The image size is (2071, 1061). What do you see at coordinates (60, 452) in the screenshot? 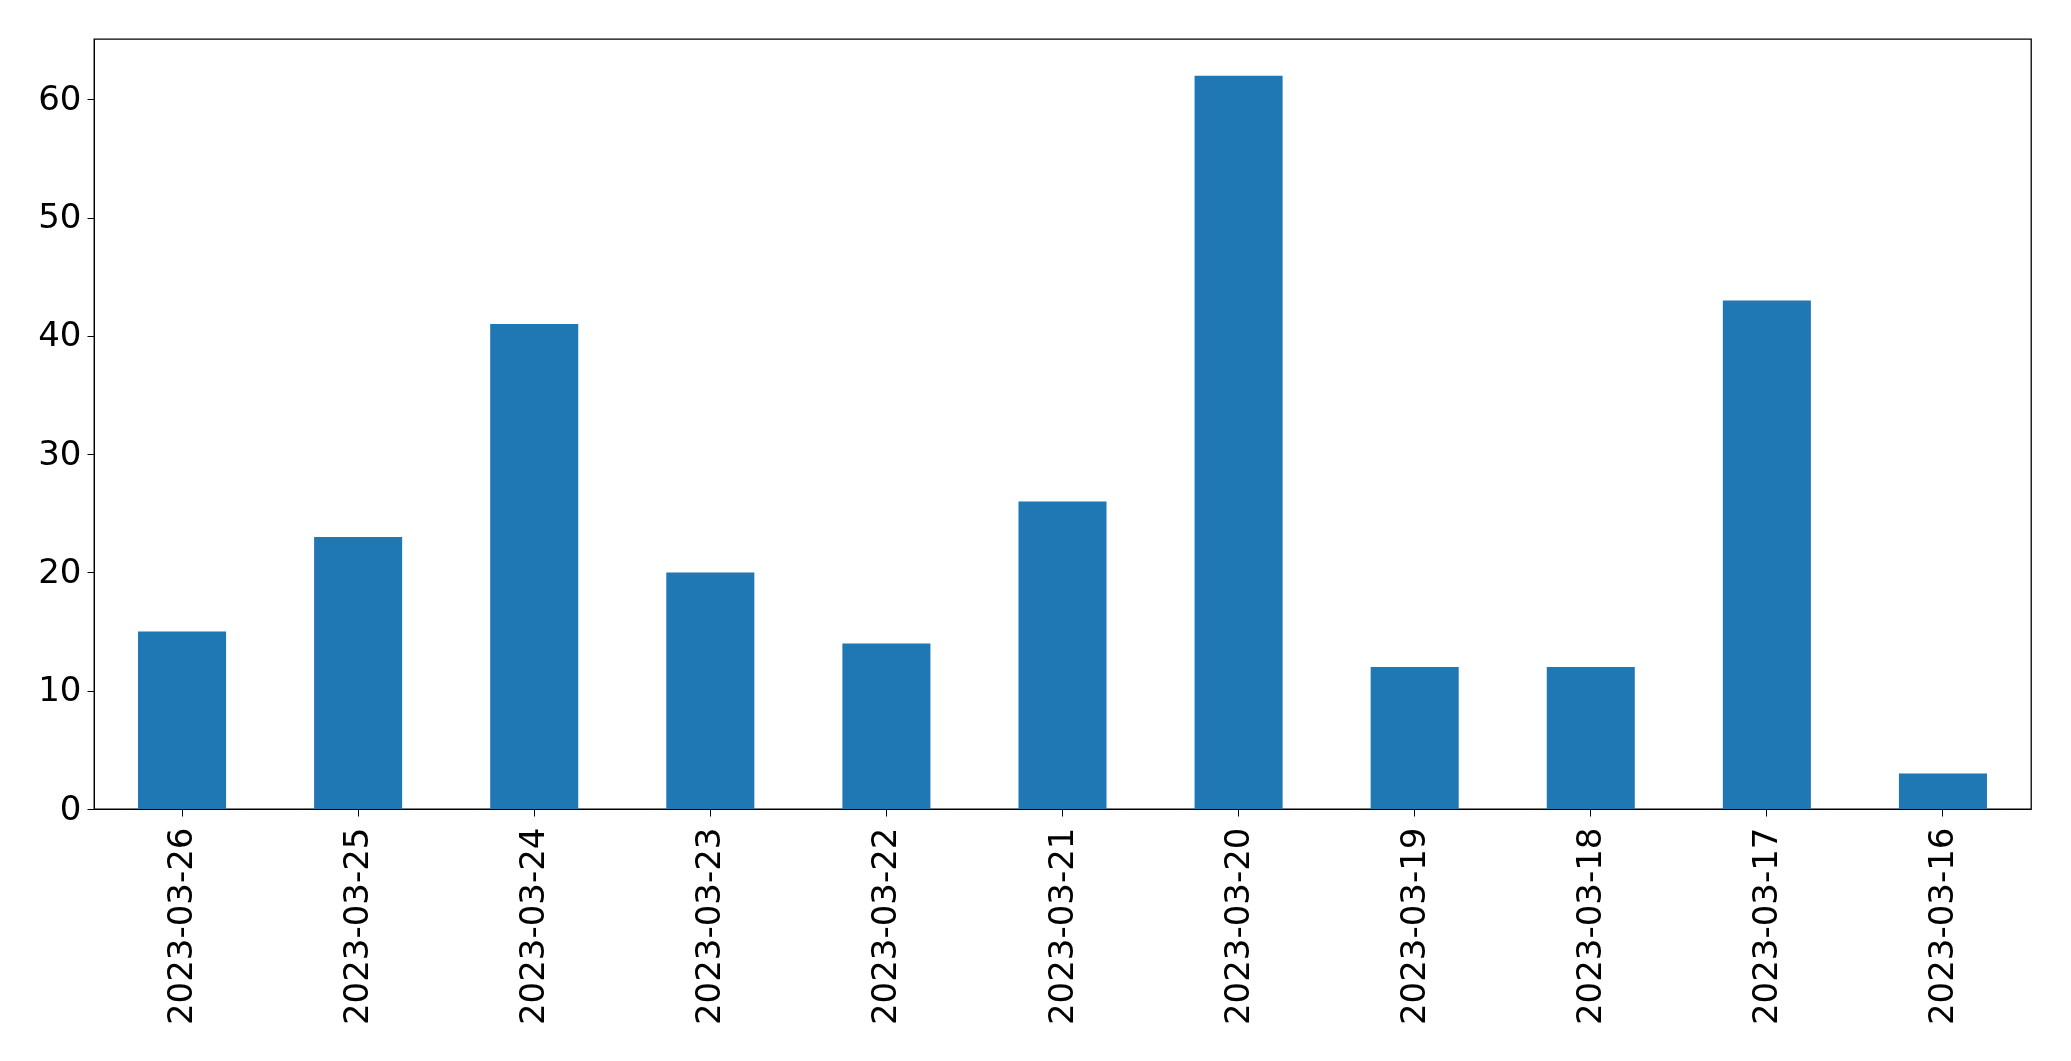
I see `y-tick-label: 30` at bounding box center [60, 452].